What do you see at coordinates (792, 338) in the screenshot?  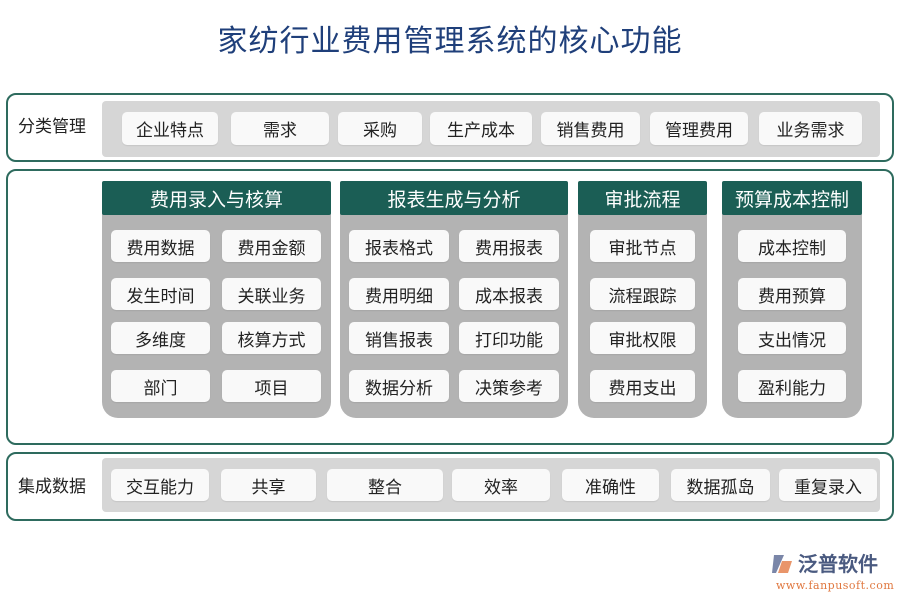 I see `feature-chip: 支出情况` at bounding box center [792, 338].